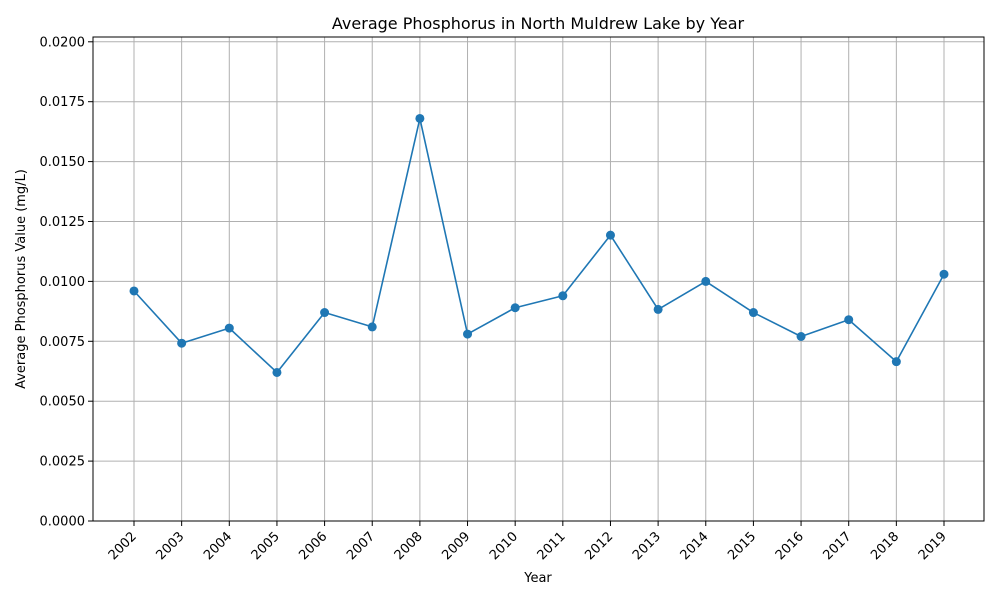  What do you see at coordinates (537, 578) in the screenshot?
I see `x-axis-title: Year` at bounding box center [537, 578].